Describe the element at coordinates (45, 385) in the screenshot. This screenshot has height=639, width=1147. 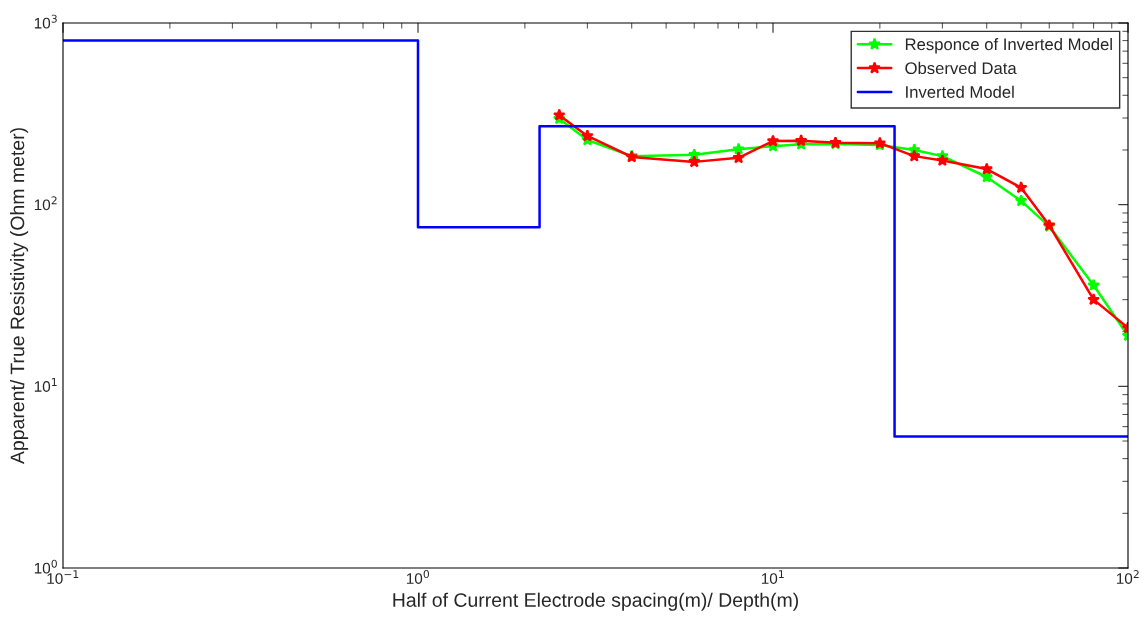
I see `y-tick-label: 10$^{1}$` at that location.